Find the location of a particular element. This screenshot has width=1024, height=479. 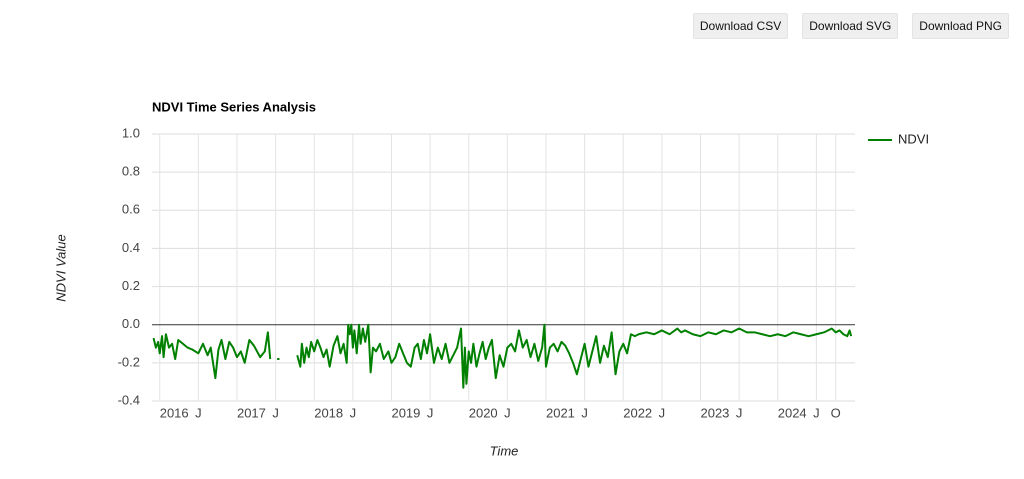

legend-label: NDVI is located at coordinates (913, 138).